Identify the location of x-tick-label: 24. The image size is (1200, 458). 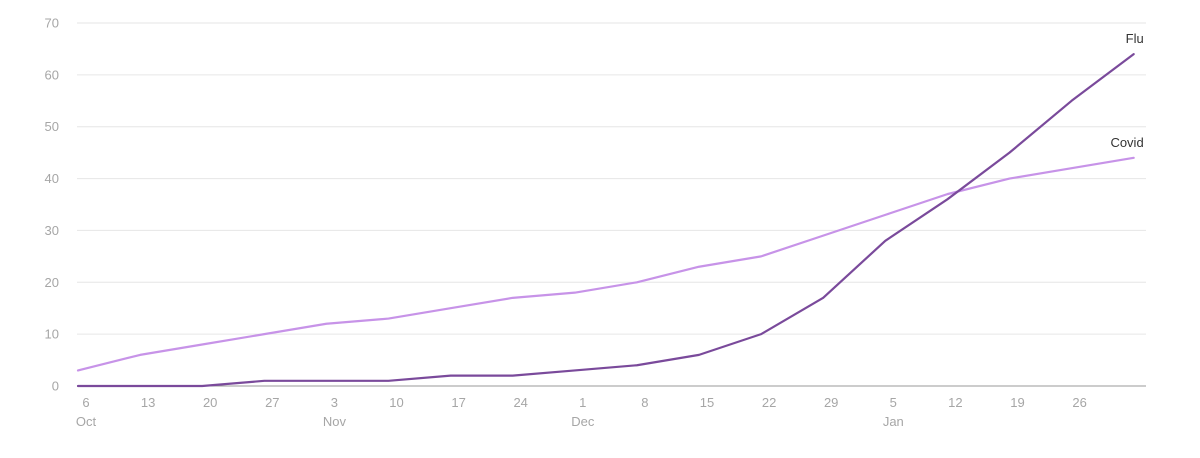
(520, 402).